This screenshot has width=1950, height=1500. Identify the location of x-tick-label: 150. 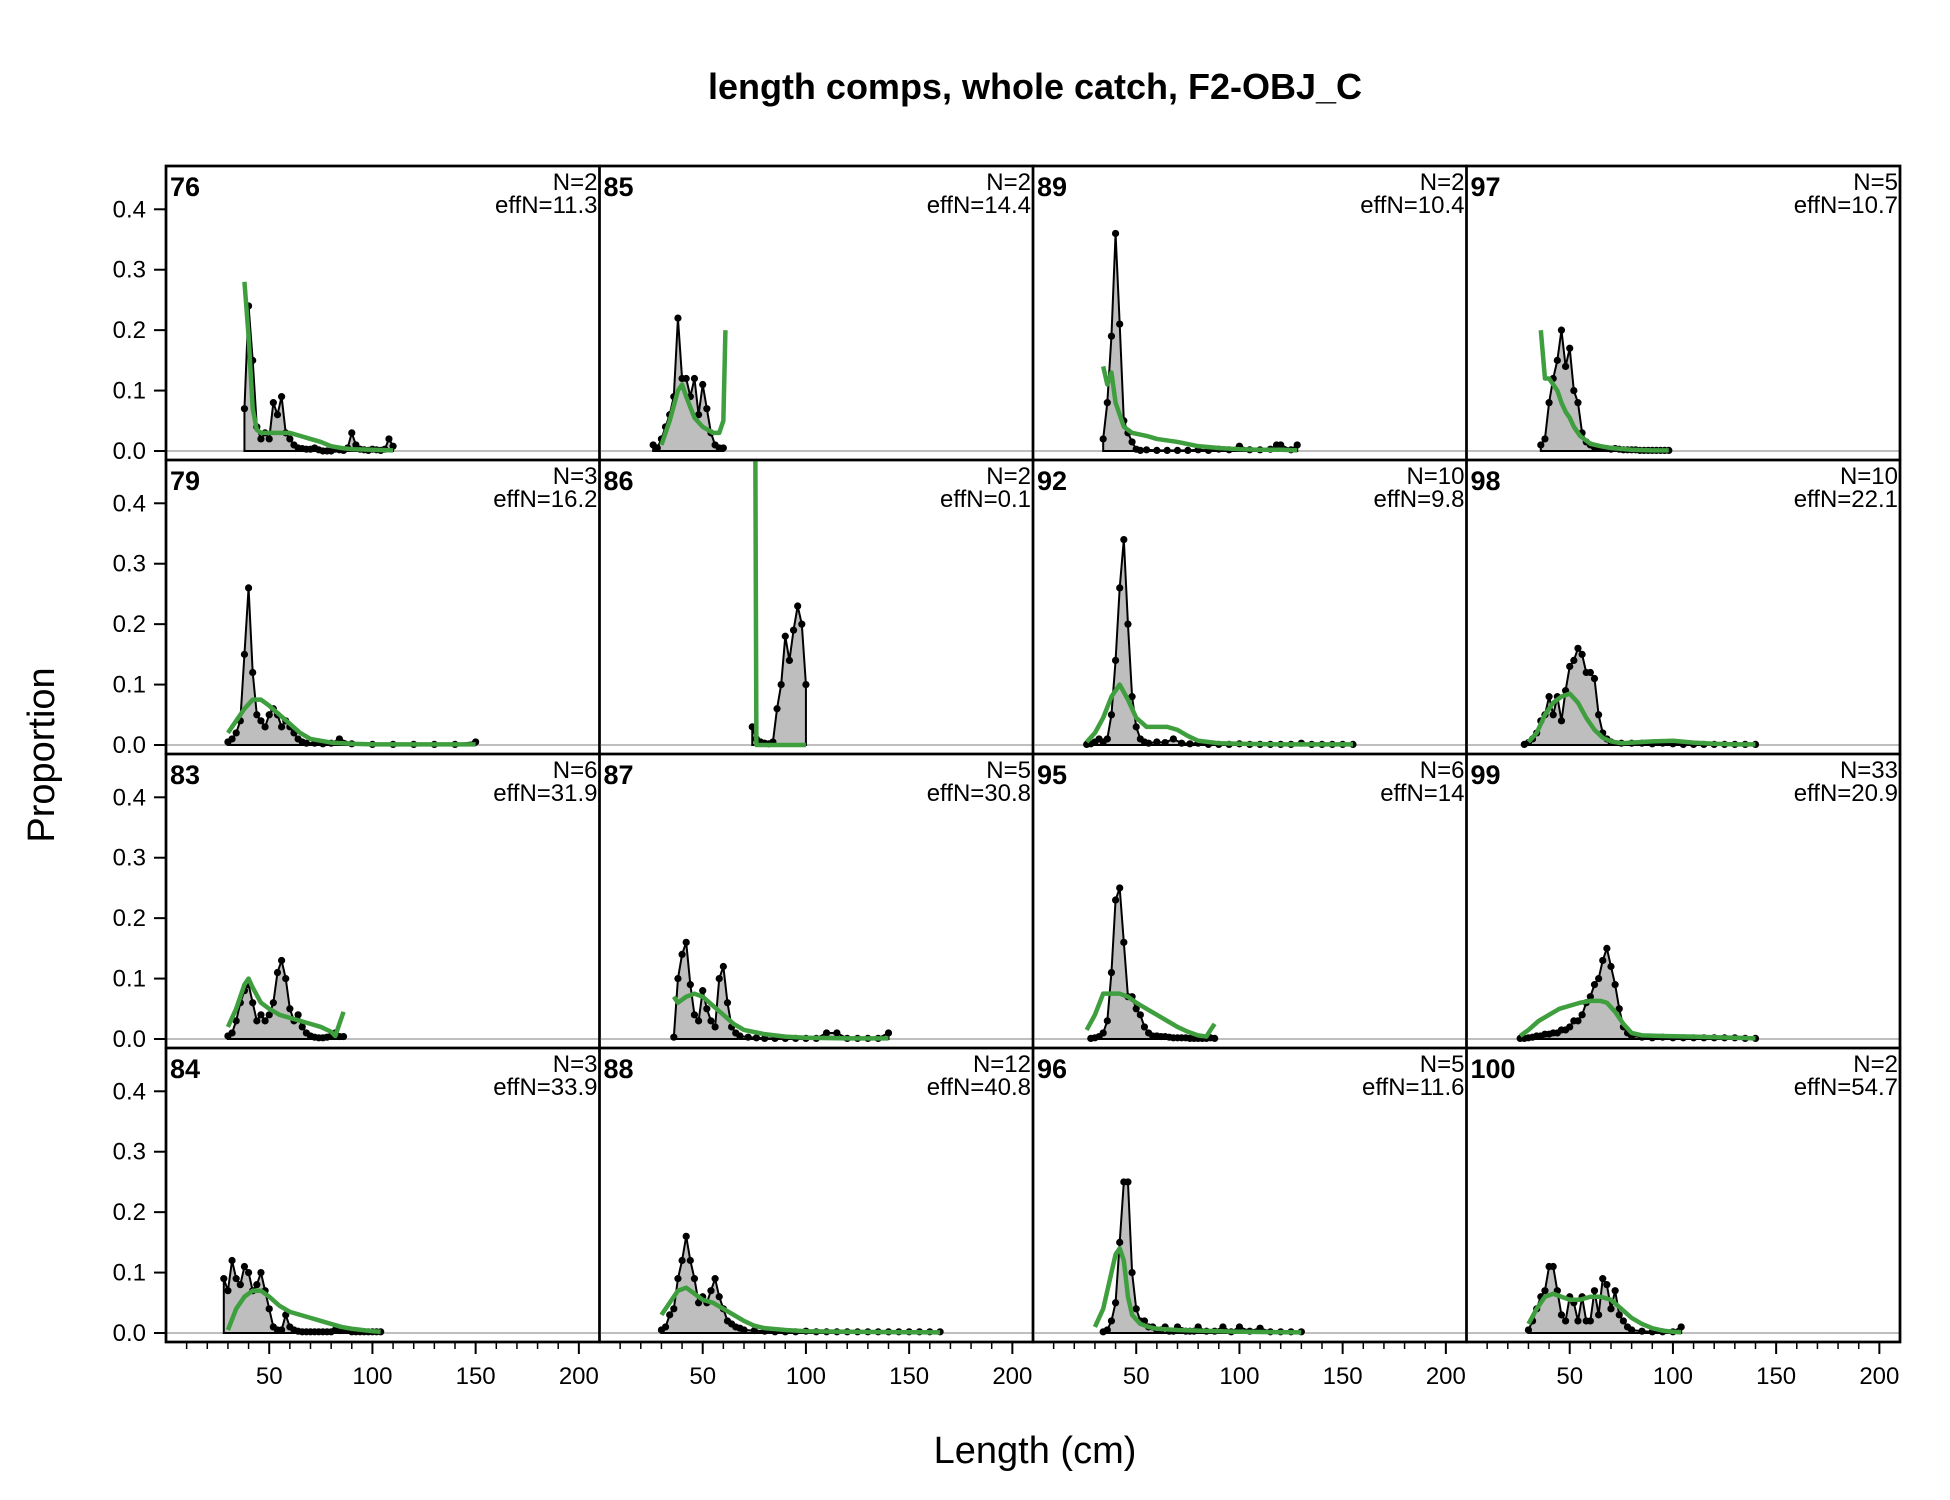
(909, 1376).